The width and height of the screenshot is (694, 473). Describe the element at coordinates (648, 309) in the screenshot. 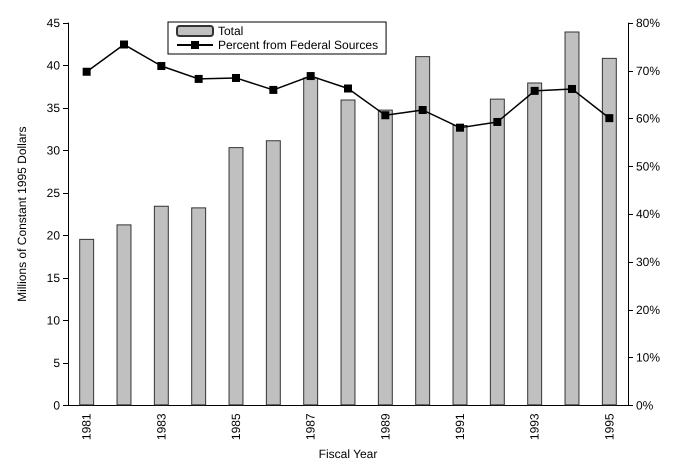

I see `y2-tick-label: 20%` at that location.